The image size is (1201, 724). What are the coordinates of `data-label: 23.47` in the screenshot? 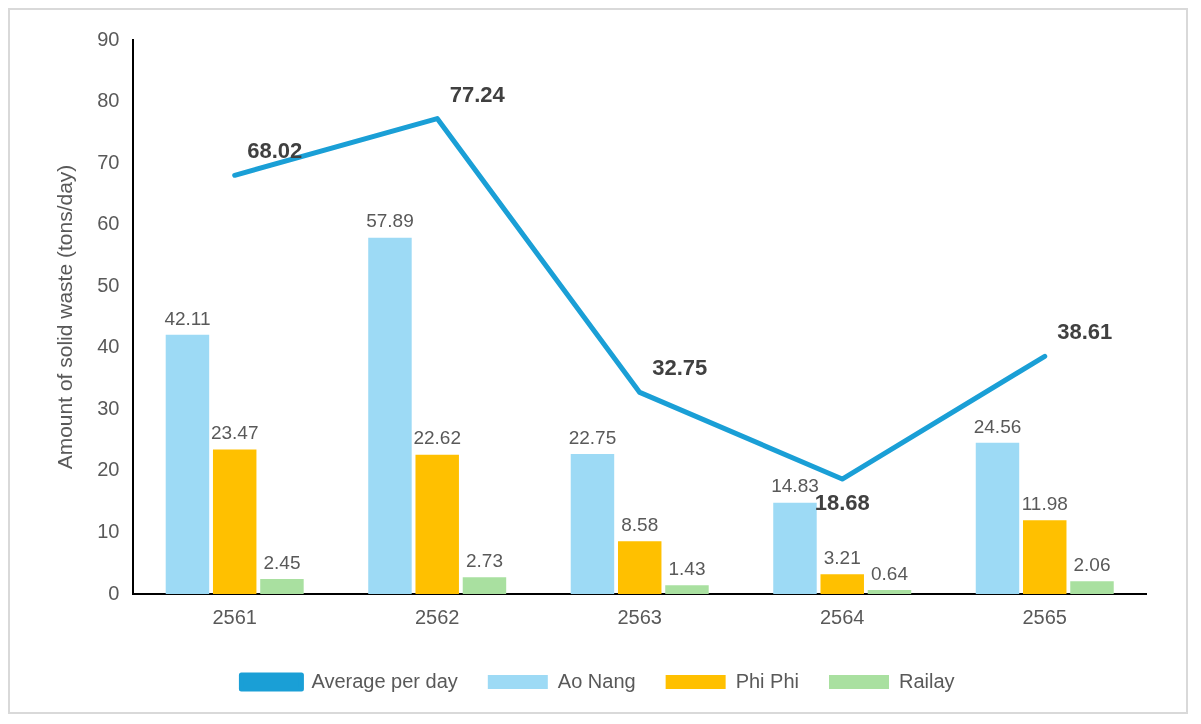 It's located at (234, 433).